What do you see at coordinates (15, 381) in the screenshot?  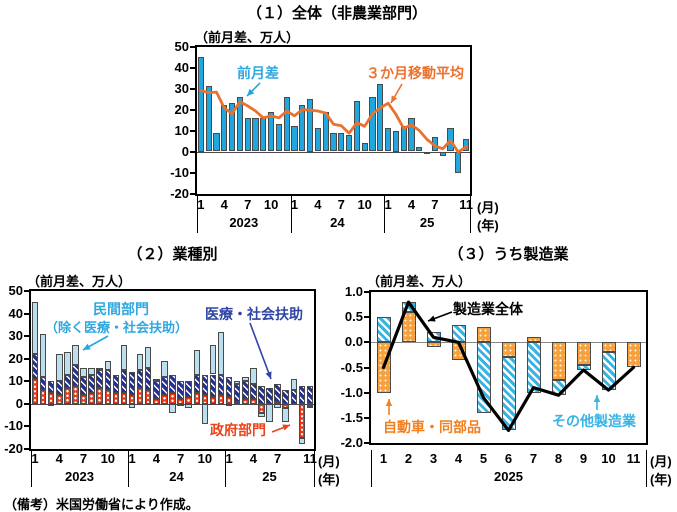 I see `chart2-ytick-label: 10` at bounding box center [15, 381].